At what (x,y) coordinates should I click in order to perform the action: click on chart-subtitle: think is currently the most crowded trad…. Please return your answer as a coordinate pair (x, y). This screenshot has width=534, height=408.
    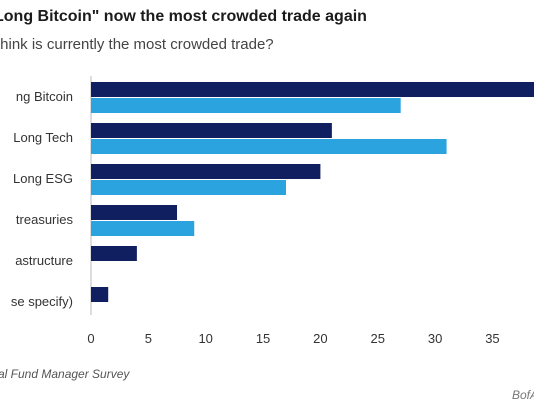
    Looking at the image, I should click on (137, 44).